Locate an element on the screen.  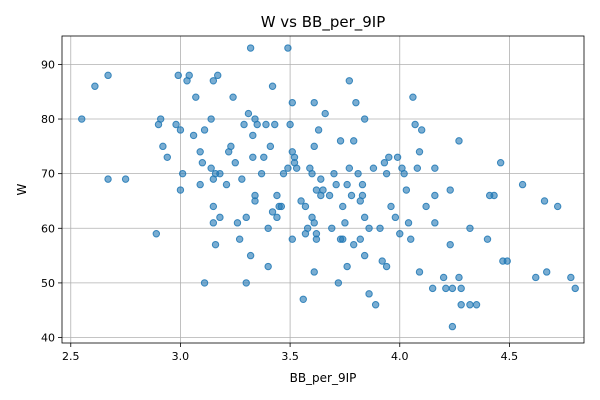
x-tick-label: 3.0 is located at coordinates (181, 356).